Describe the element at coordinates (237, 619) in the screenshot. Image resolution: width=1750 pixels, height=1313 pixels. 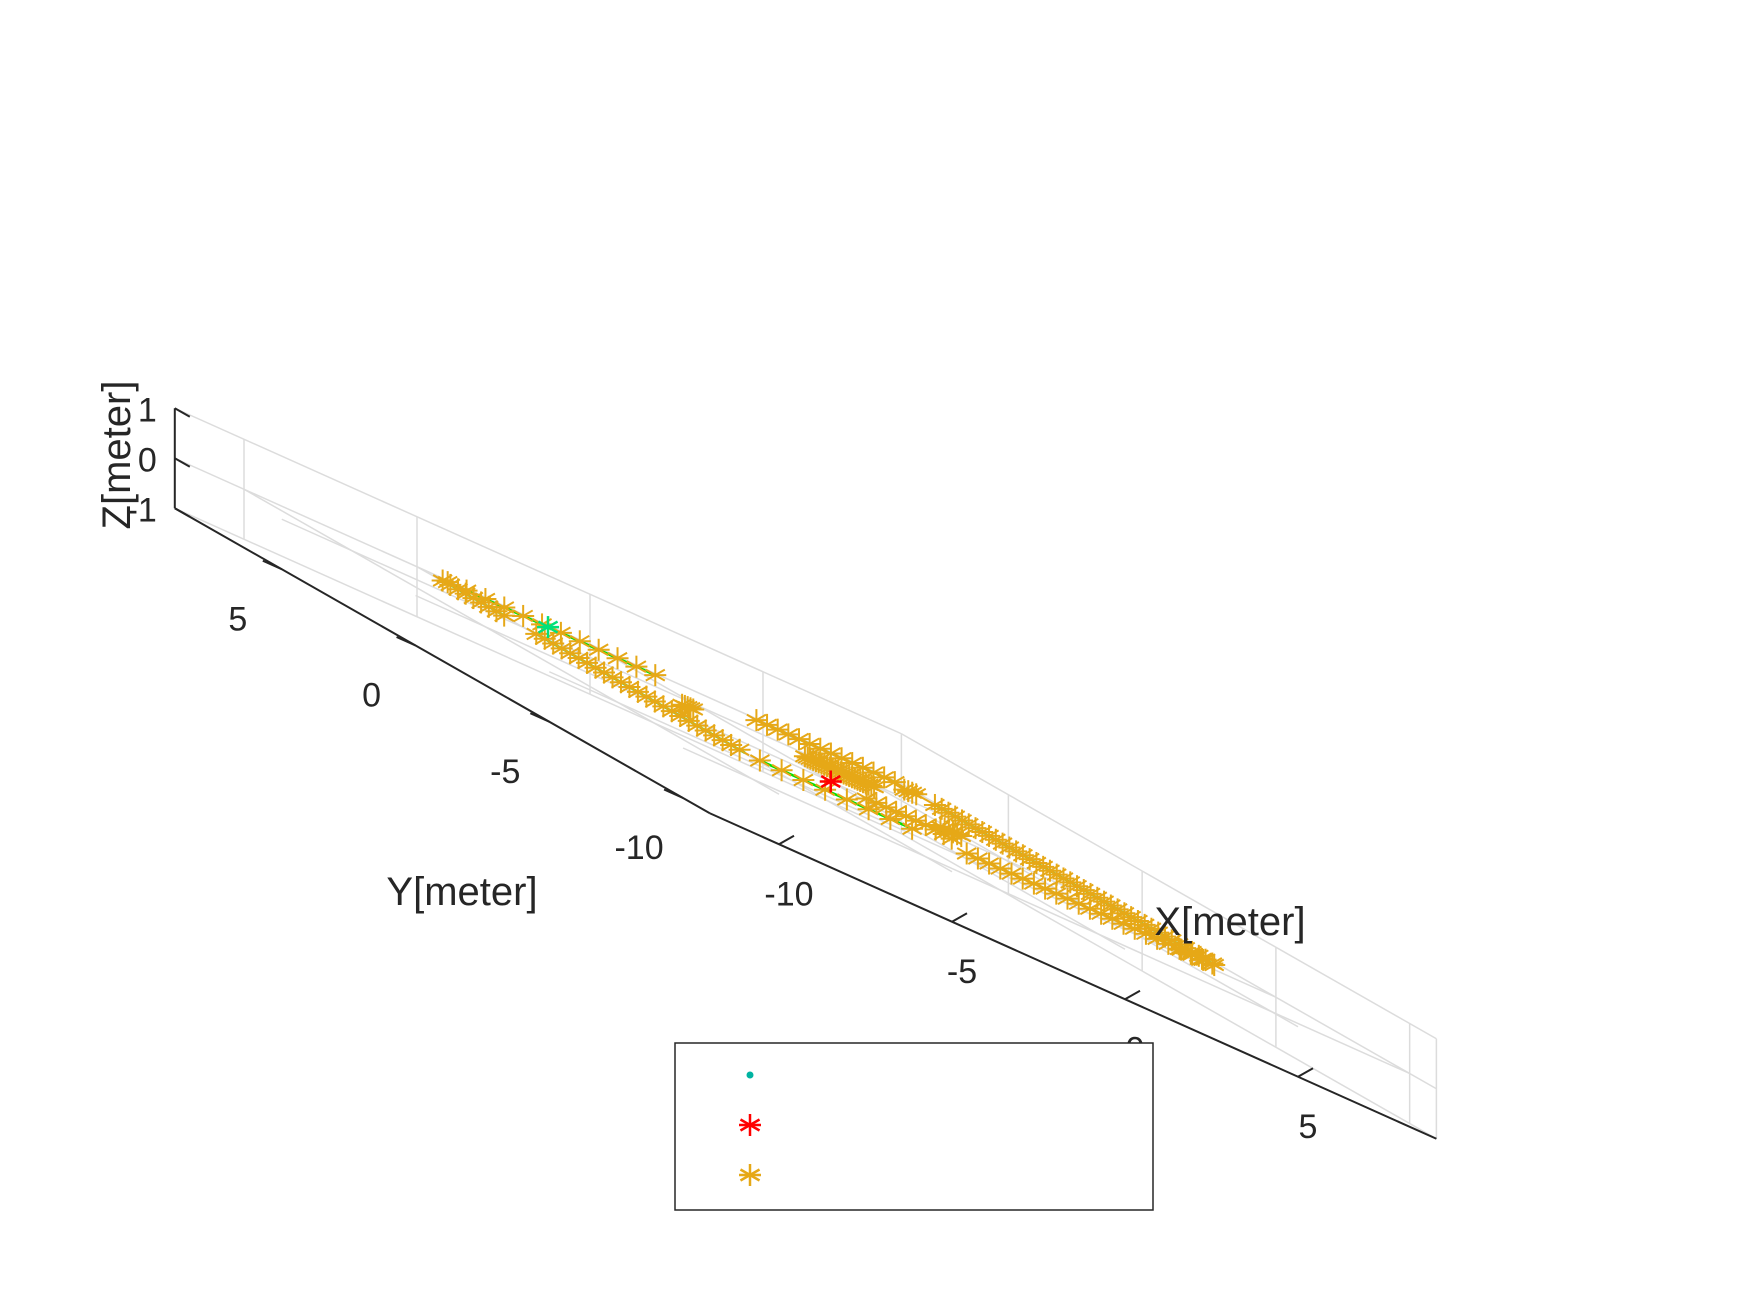
I see `y-tick-label: 5` at that location.